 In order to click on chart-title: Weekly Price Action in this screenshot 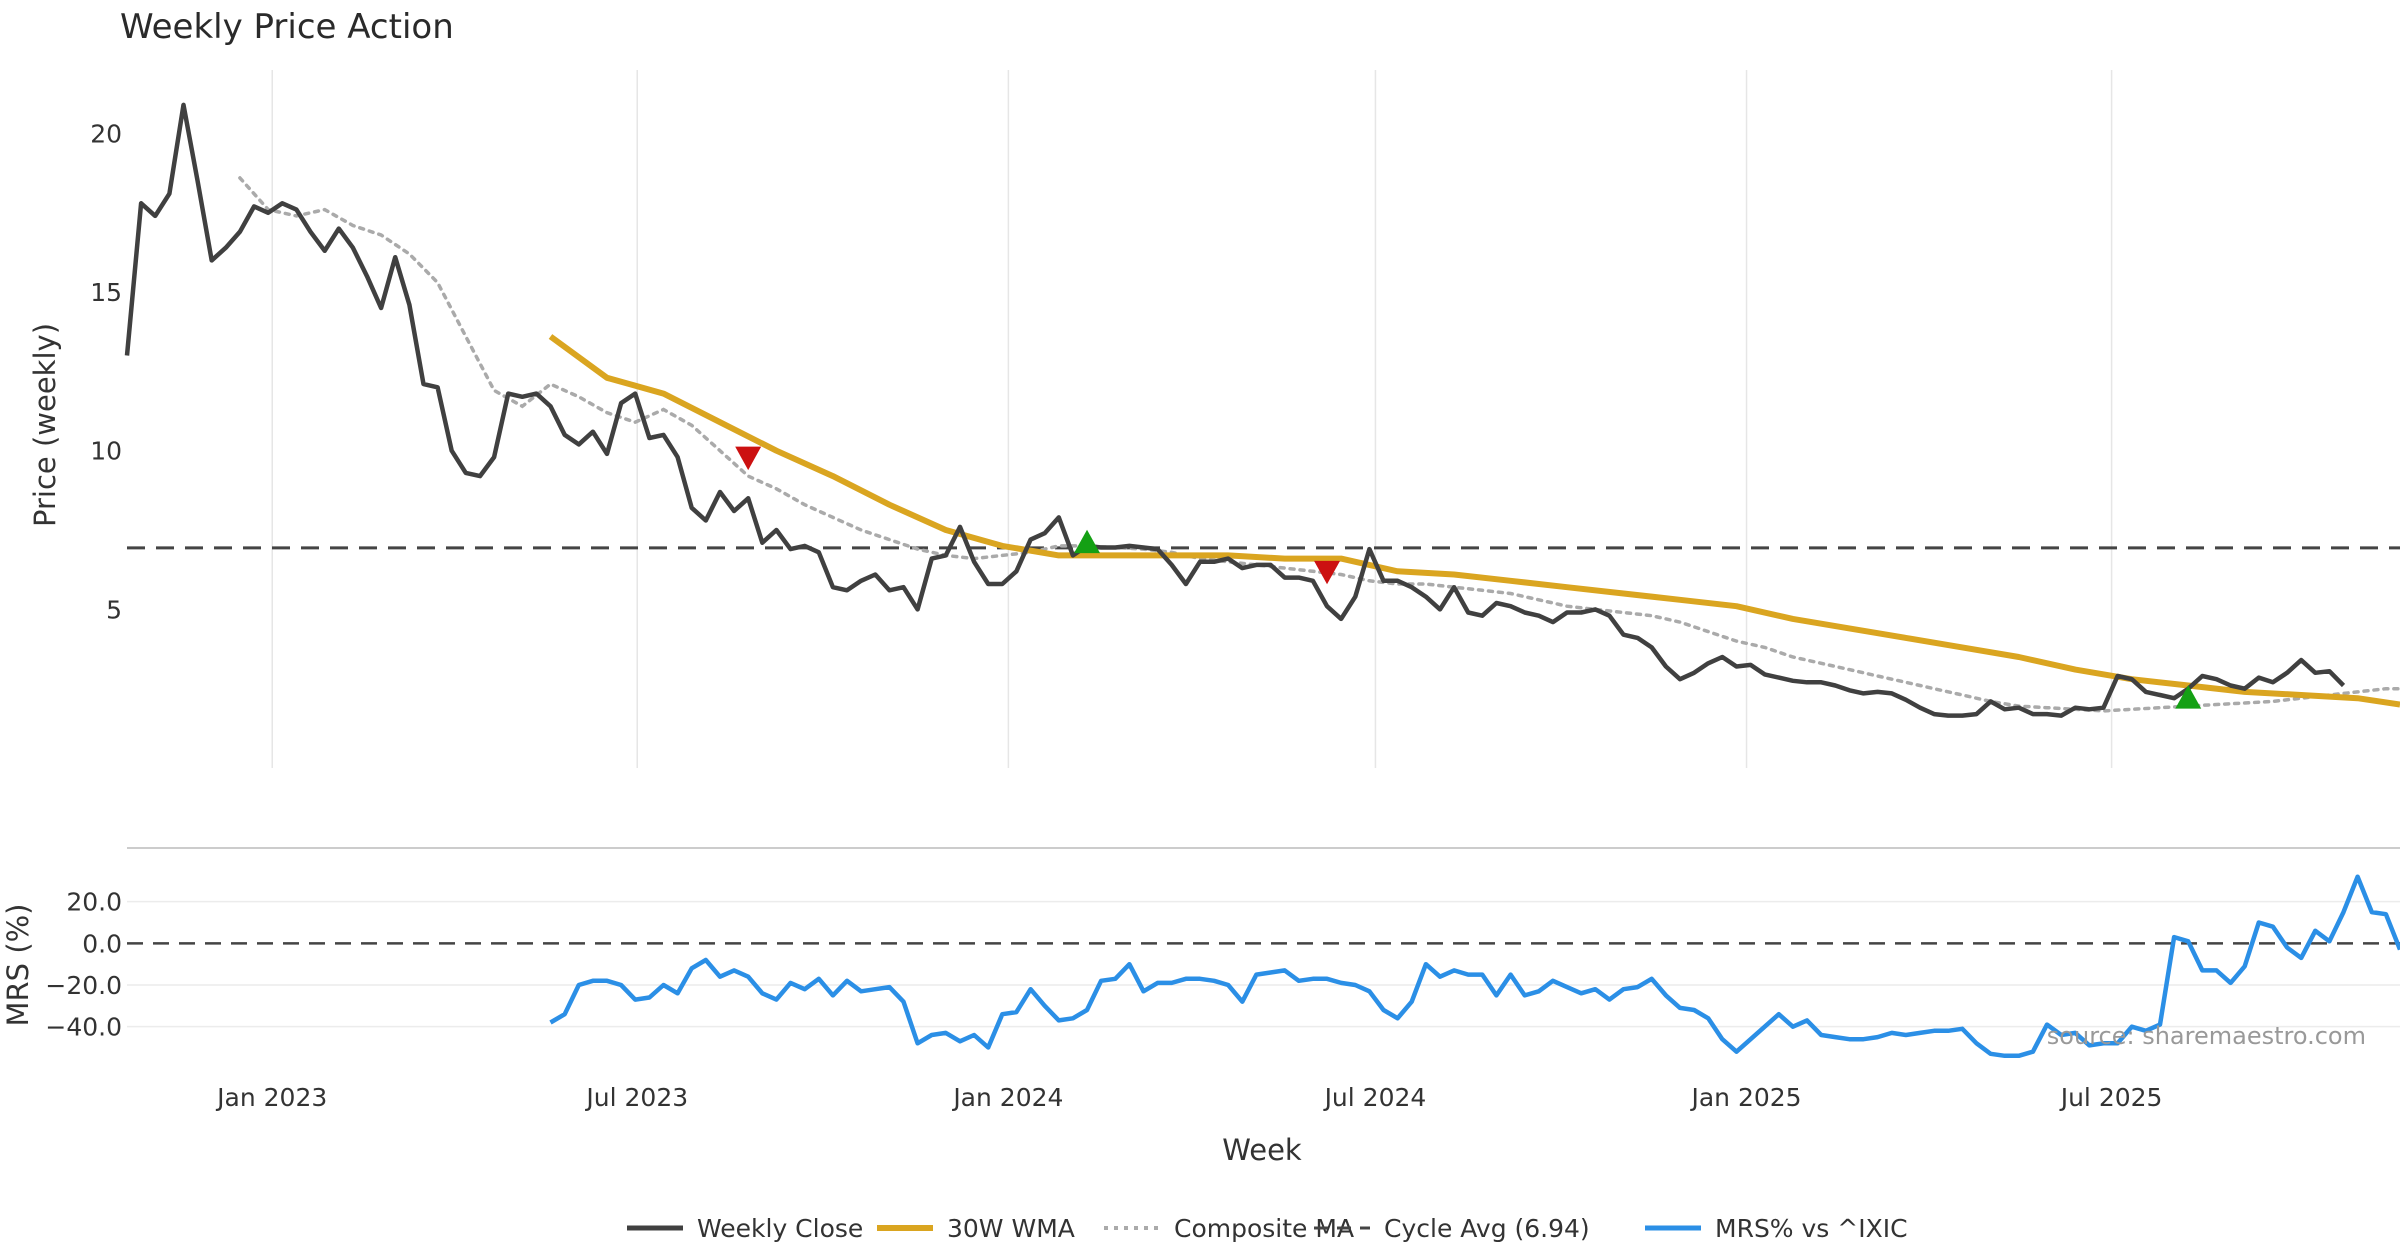, I will do `click(287, 27)`.